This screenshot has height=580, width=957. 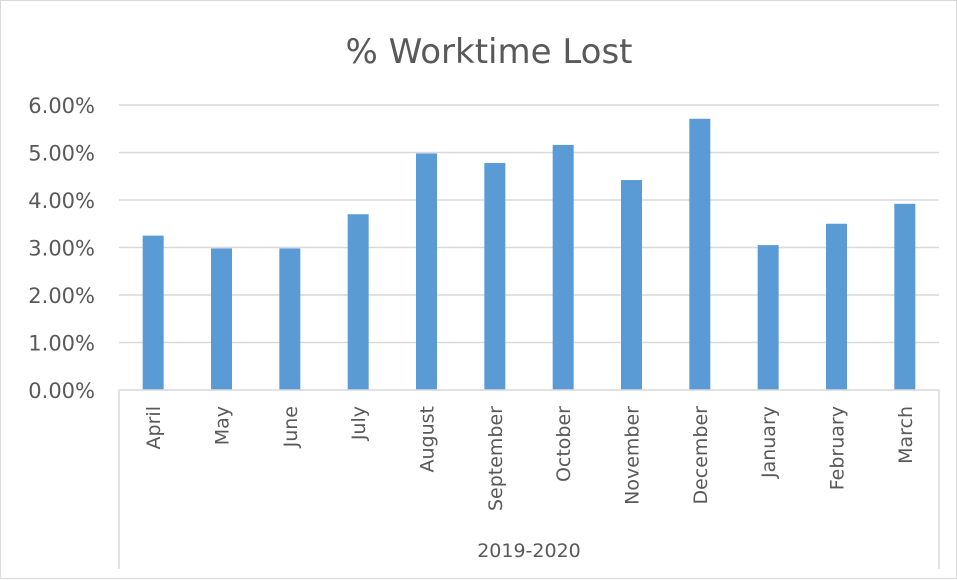 I want to click on x-tick-label: February, so click(x=838, y=448).